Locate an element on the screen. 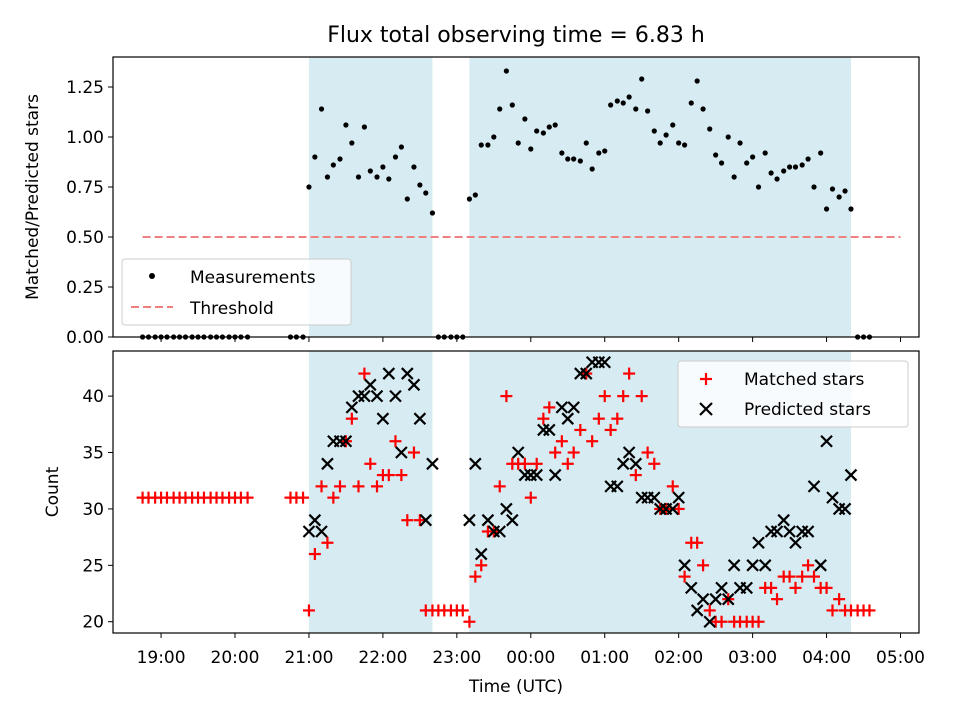 The width and height of the screenshot is (960, 720). bottom-y-ticks: 20 25 30 35 40 is located at coordinates (97, 510).